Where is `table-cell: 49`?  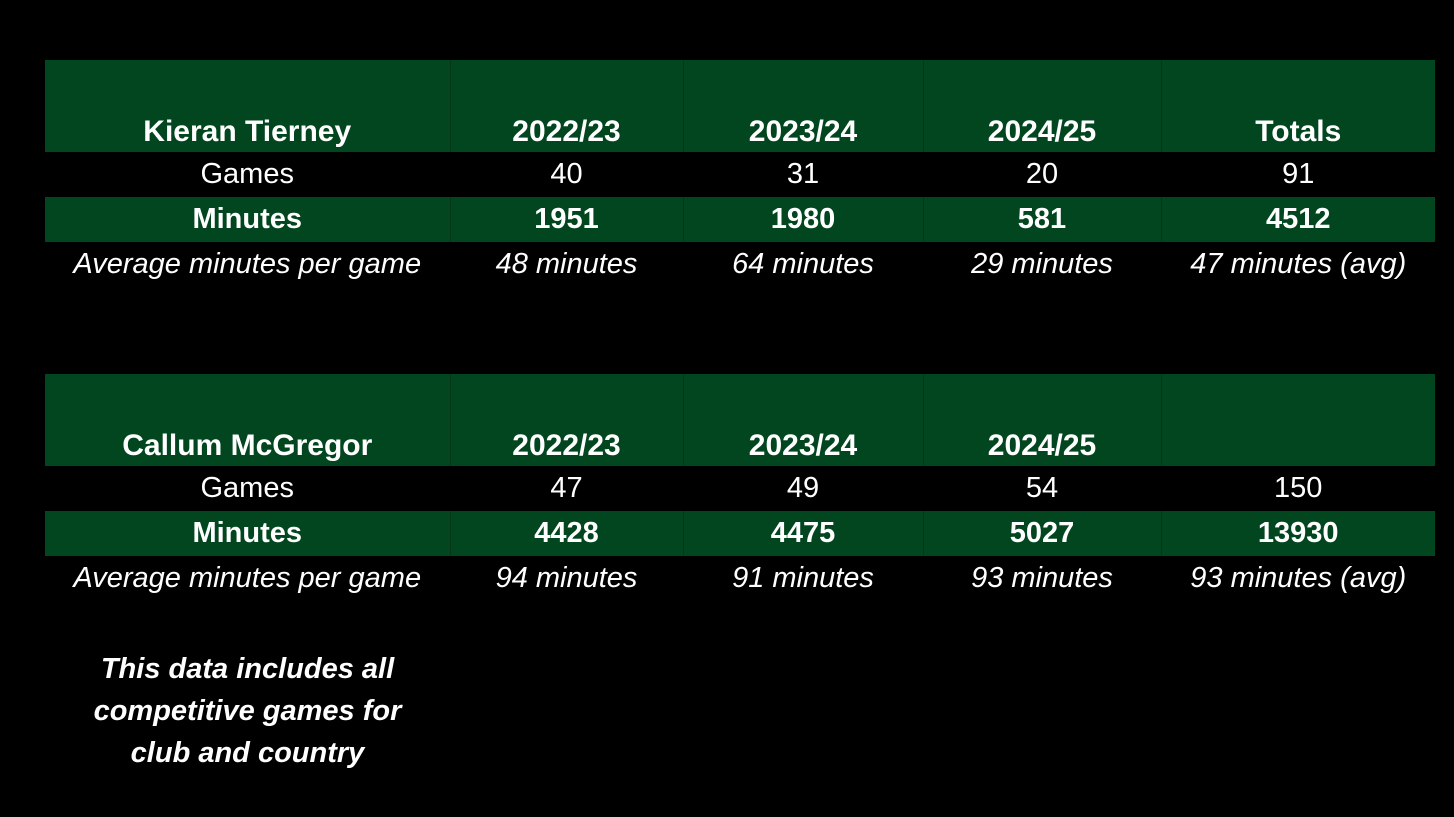
table-cell: 49 is located at coordinates (802, 488).